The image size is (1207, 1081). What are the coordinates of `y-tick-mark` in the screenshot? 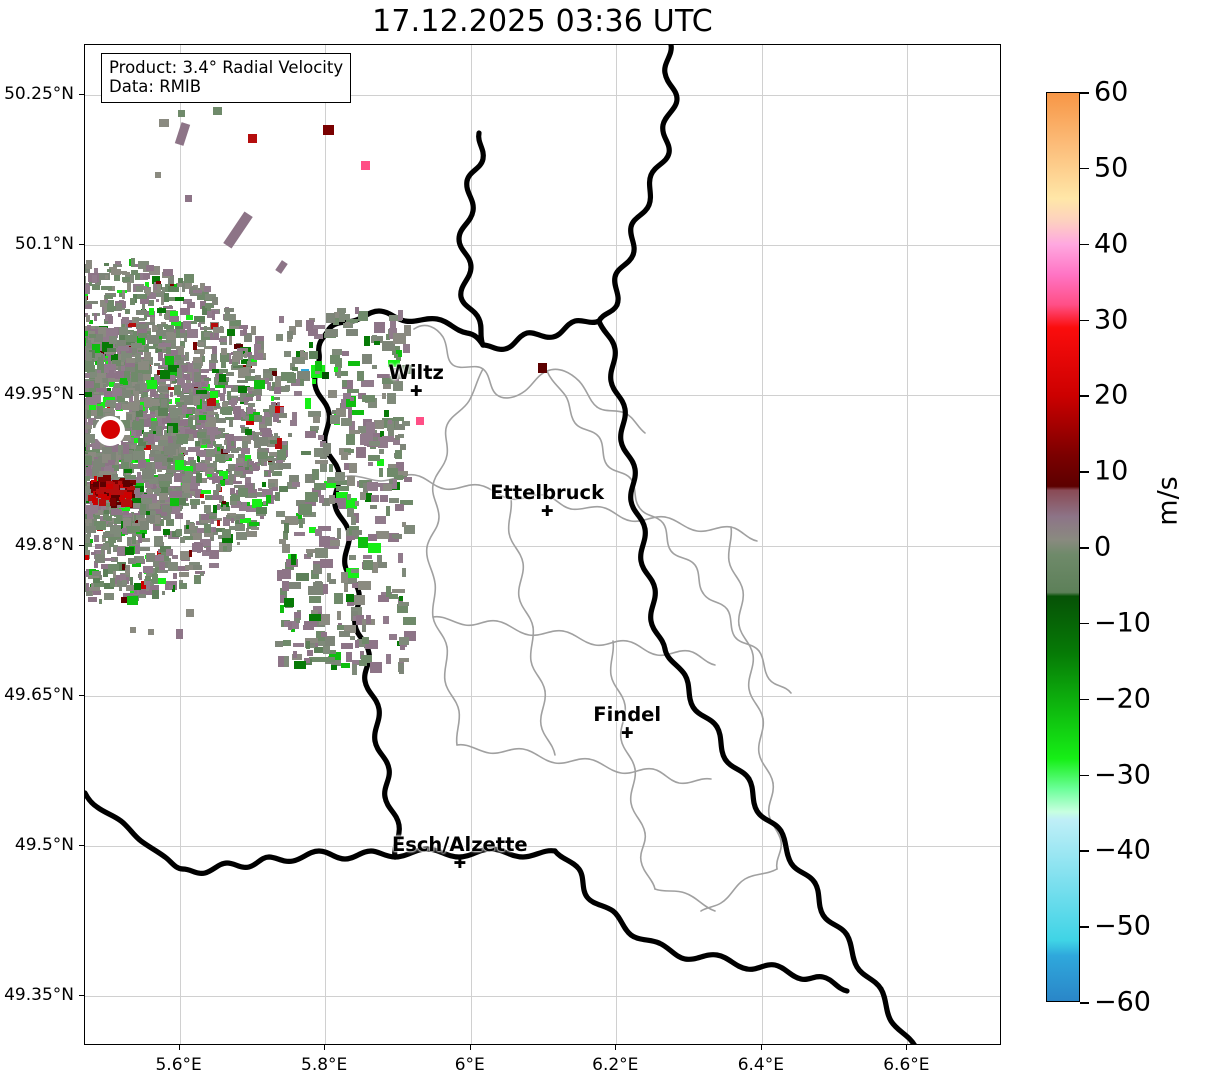 It's located at (81, 95).